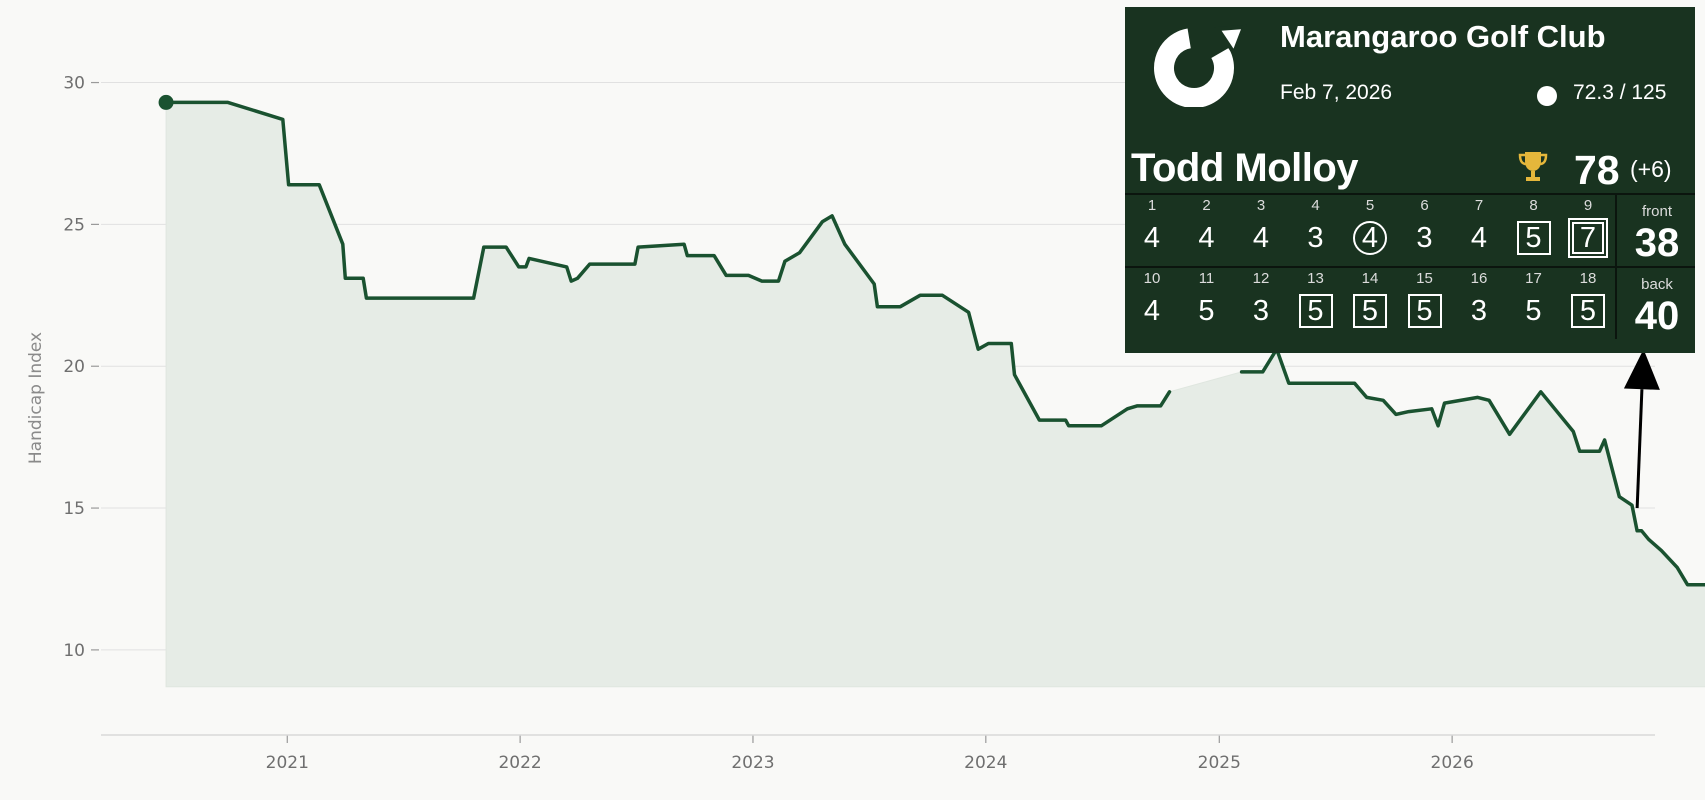 Image resolution: width=1705 pixels, height=800 pixels. Describe the element at coordinates (1588, 278) in the screenshot. I see `hole-number: 18` at that location.